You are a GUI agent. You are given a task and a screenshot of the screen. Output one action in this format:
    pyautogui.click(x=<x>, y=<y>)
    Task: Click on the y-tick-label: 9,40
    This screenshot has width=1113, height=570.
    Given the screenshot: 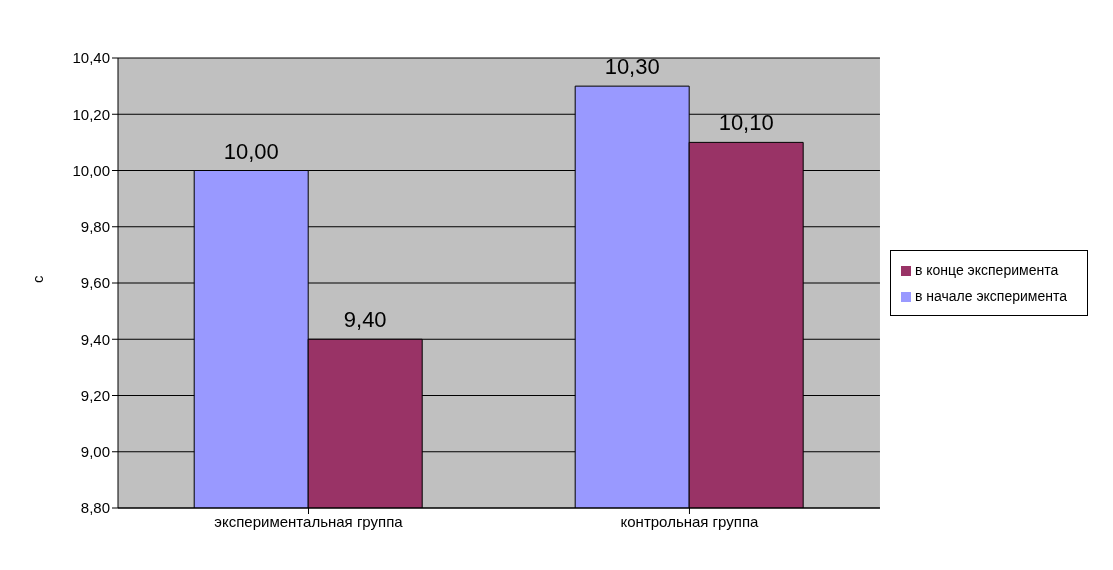 What is the action you would take?
    pyautogui.click(x=95, y=339)
    